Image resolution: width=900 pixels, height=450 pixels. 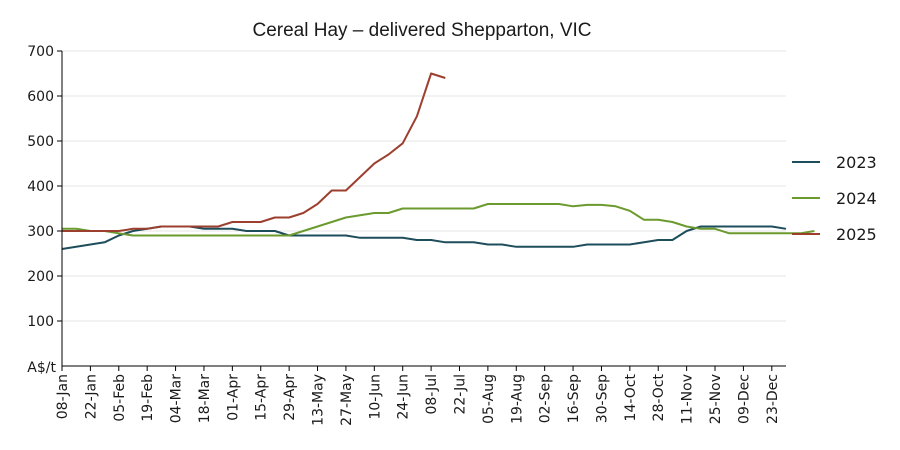 What do you see at coordinates (424, 237) in the screenshot?
I see `series-line-2023` at bounding box center [424, 237].